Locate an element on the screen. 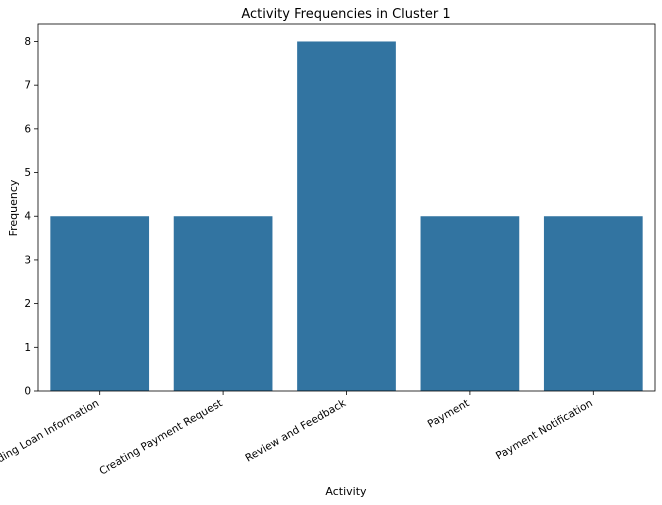 This screenshot has height=505, width=662. y-tick-label: 2 is located at coordinates (27, 304).